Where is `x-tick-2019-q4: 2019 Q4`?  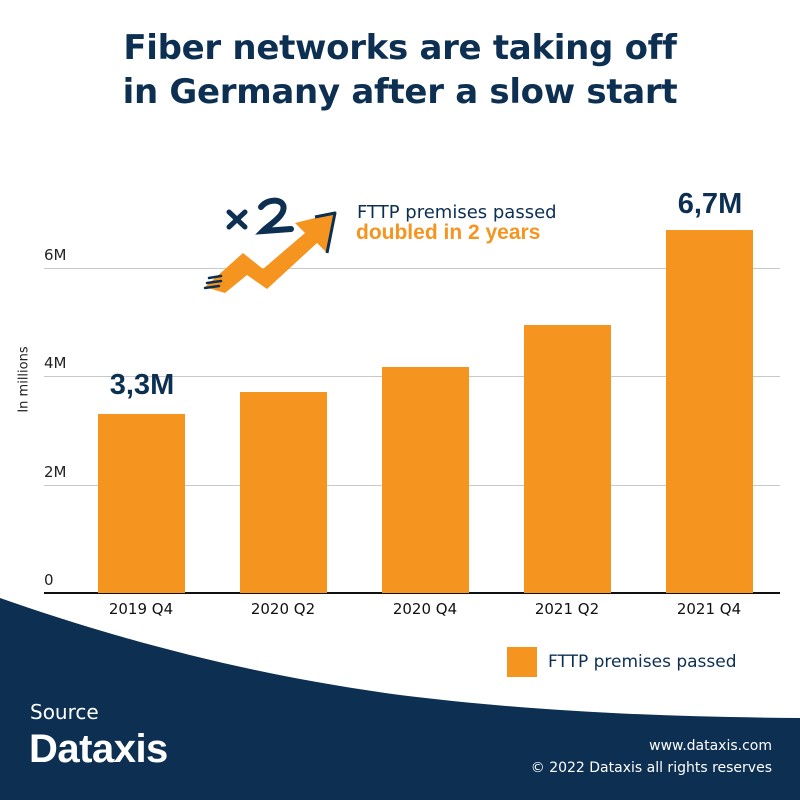 x-tick-2019-q4: 2019 Q4 is located at coordinates (141, 609).